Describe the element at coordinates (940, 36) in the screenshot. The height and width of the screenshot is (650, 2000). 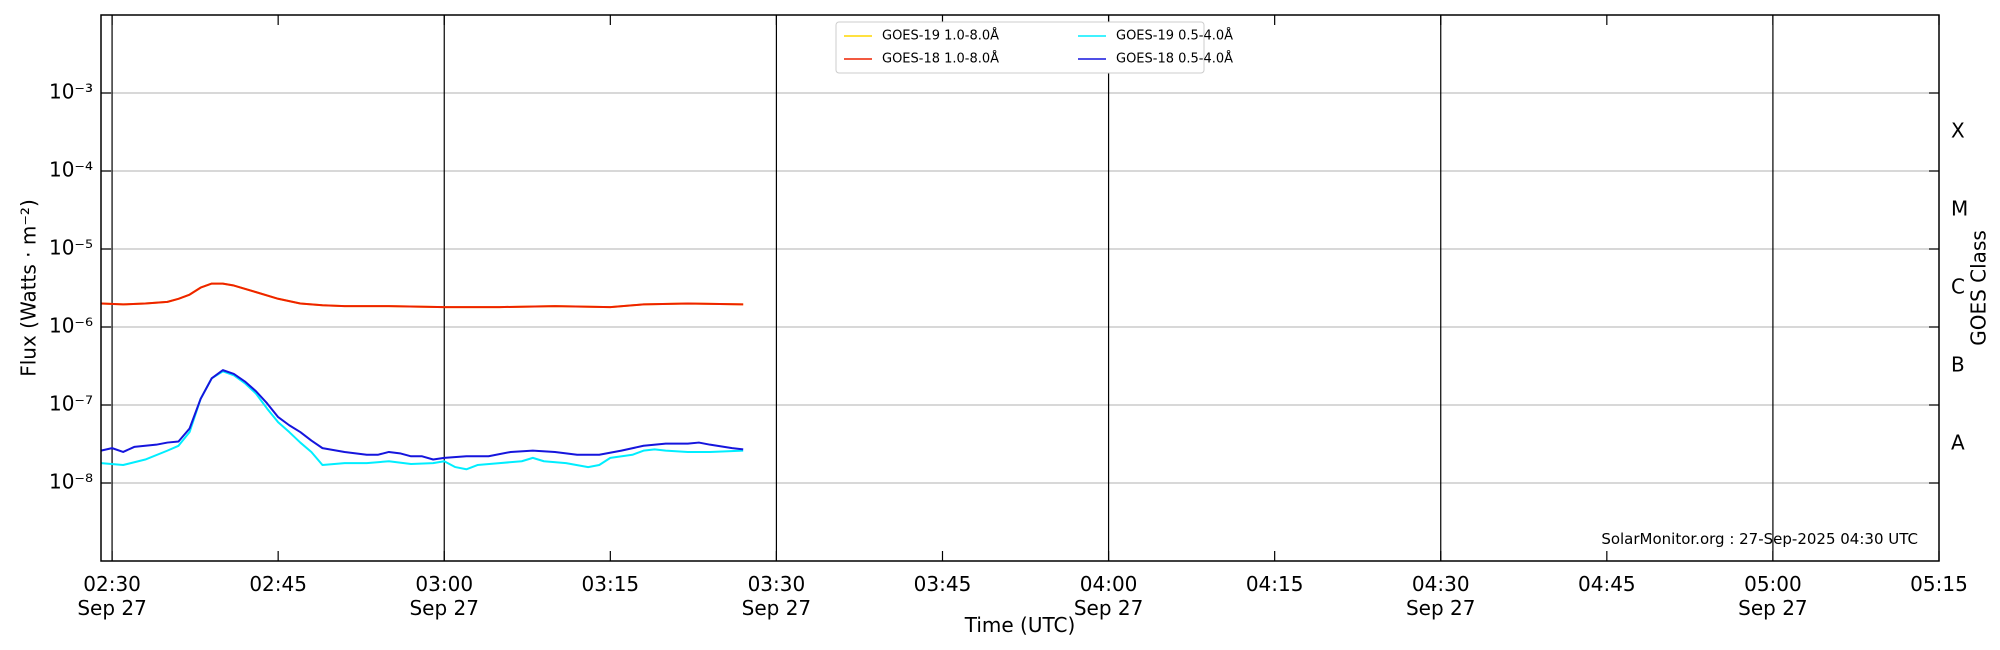
I see `legend-label: GOES-19 1.0-8.0Å` at that location.